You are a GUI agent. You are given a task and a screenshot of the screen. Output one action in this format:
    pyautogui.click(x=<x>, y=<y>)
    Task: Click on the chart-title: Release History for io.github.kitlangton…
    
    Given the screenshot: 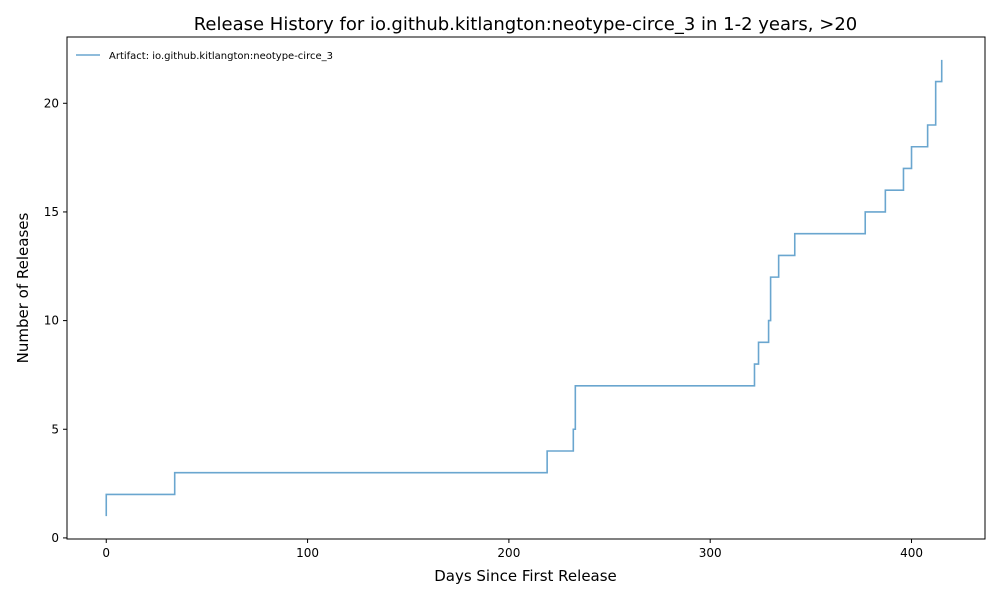 What is the action you would take?
    pyautogui.click(x=526, y=24)
    